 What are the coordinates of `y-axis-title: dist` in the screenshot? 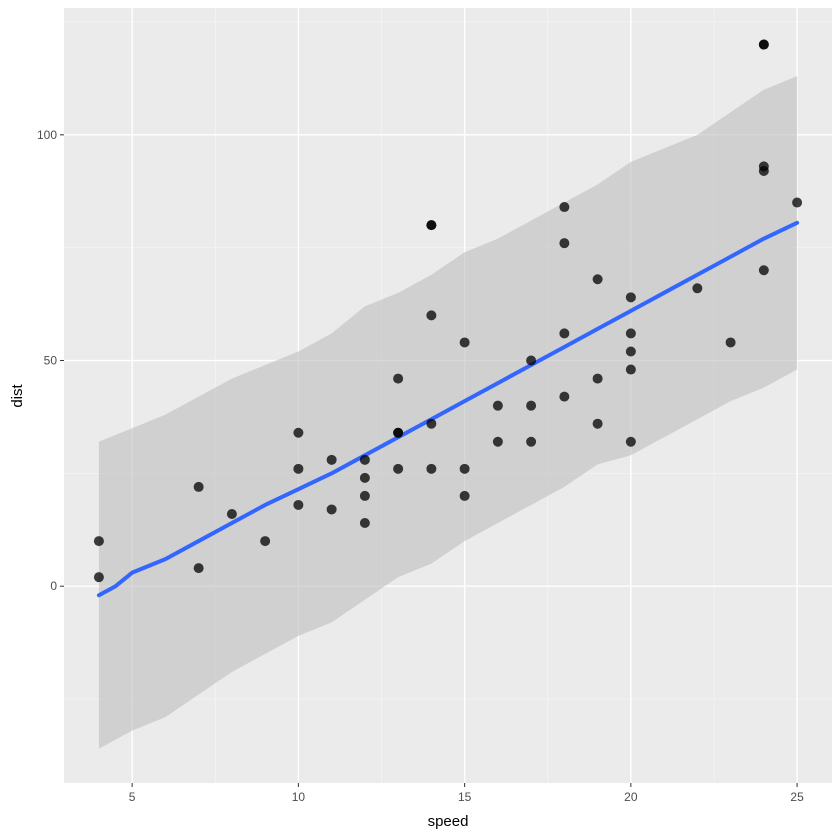 It's located at (17, 395).